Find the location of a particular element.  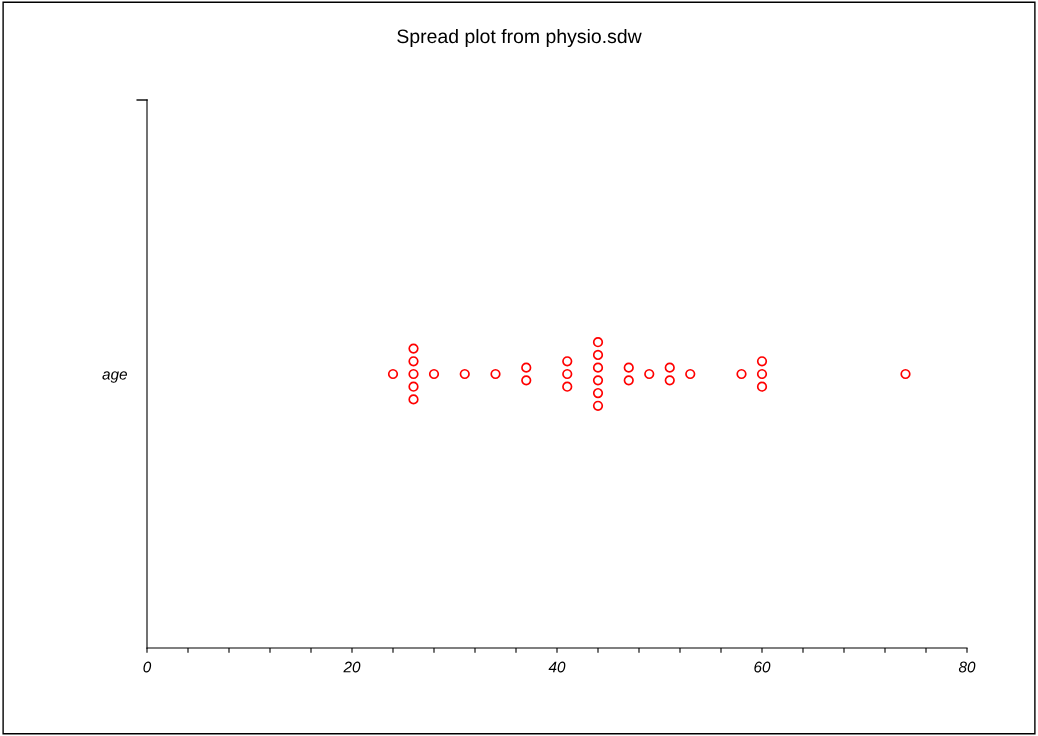

x-tick-label: 0 is located at coordinates (147, 667).